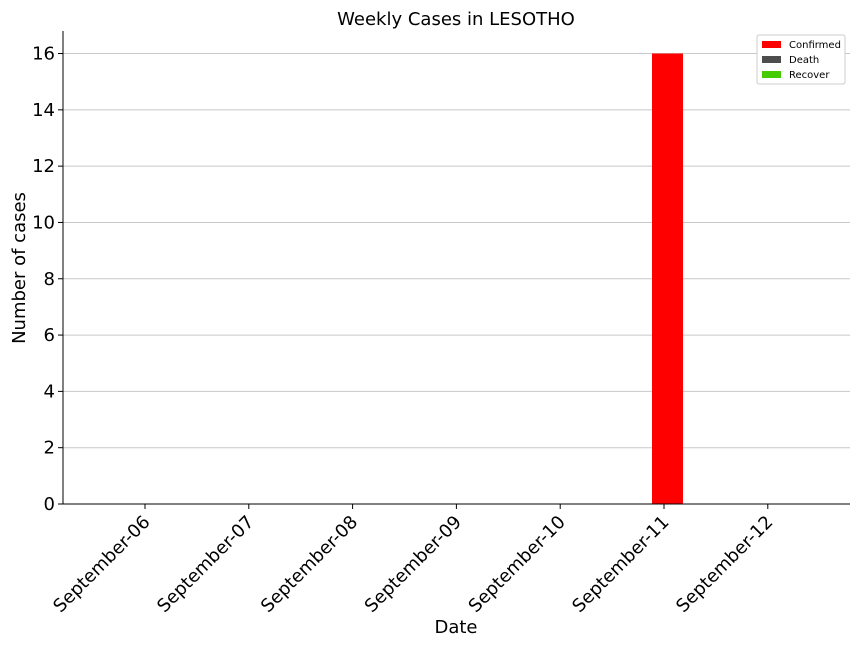 Image resolution: width=864 pixels, height=648 pixels. I want to click on legend-swatch-confirmed, so click(771, 44).